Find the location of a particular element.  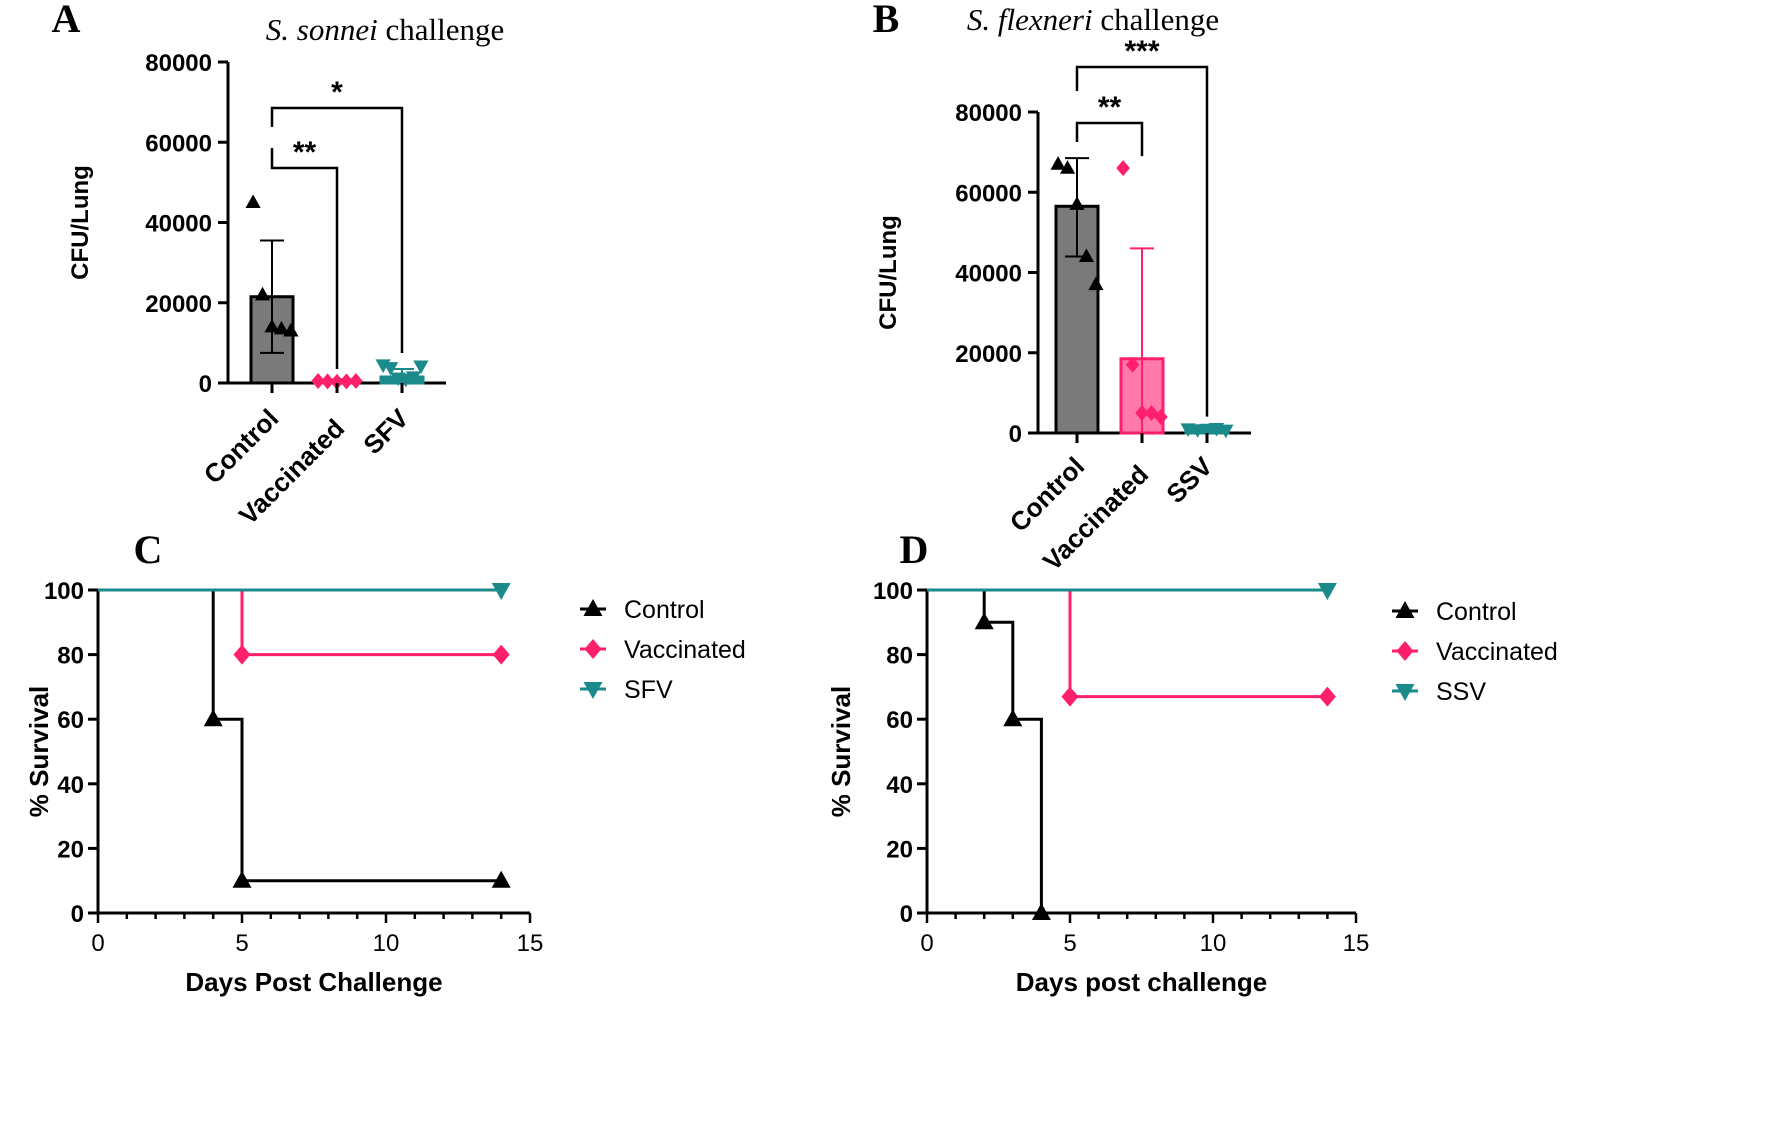

legend-item: SFV is located at coordinates (626, 690).